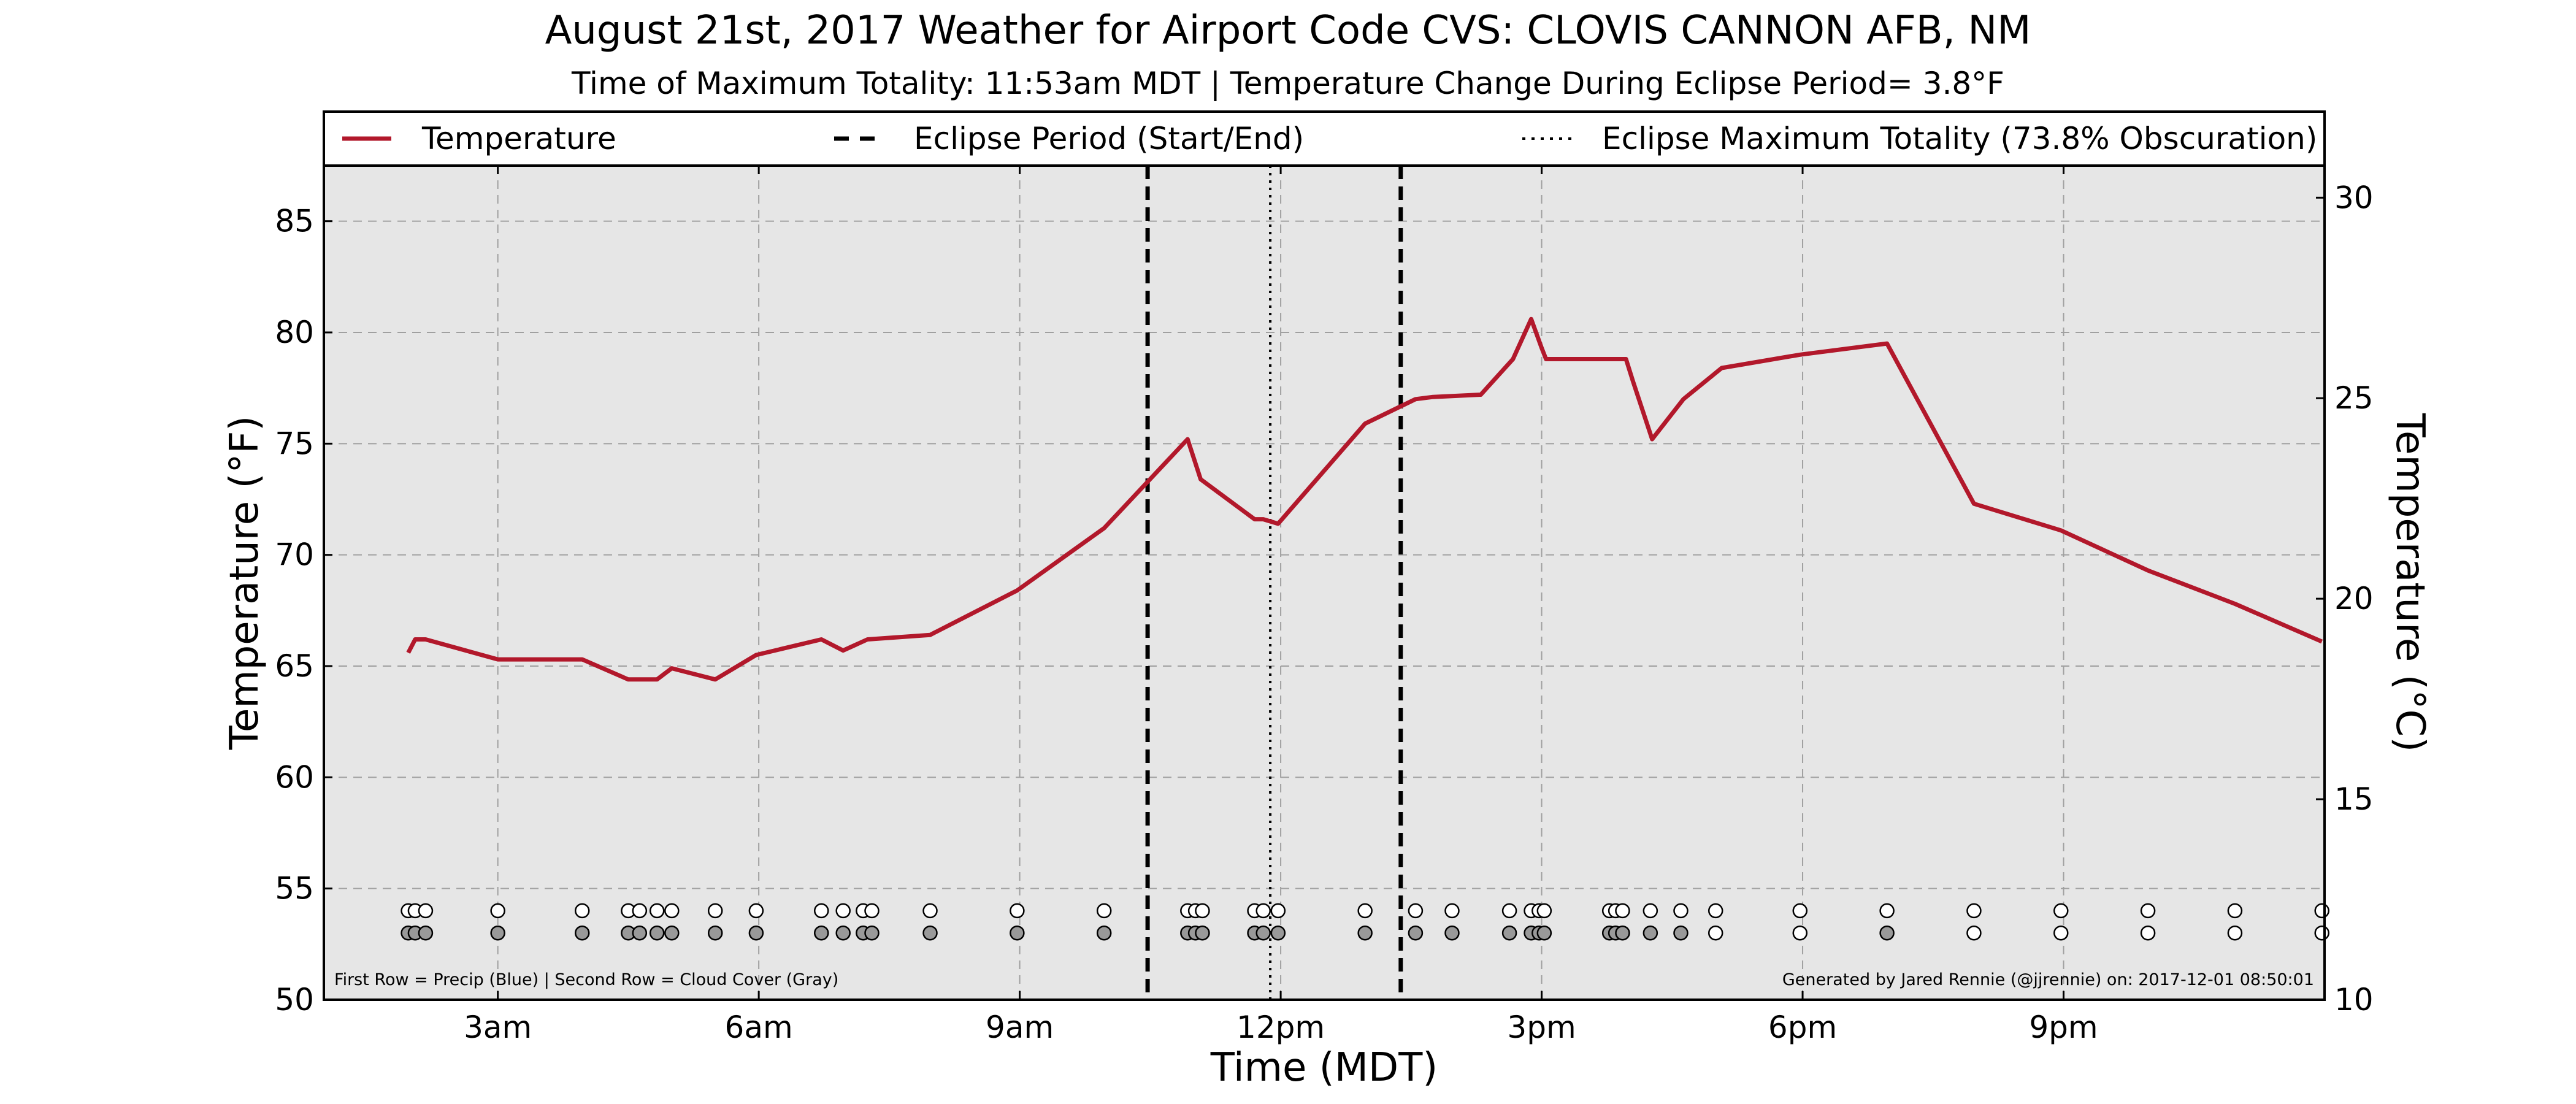 Image resolution: width=2576 pixels, height=1104 pixels. I want to click on y-tick-label: 80, so click(294, 332).